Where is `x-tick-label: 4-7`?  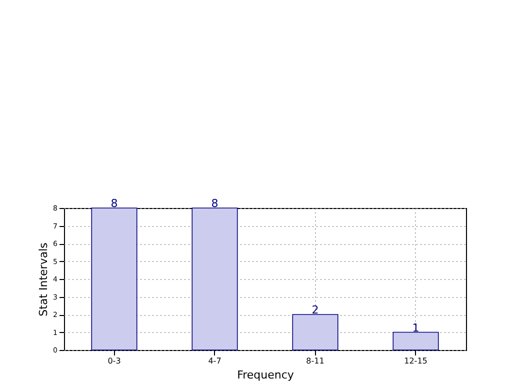
x-tick-label: 4-7 is located at coordinates (215, 361).